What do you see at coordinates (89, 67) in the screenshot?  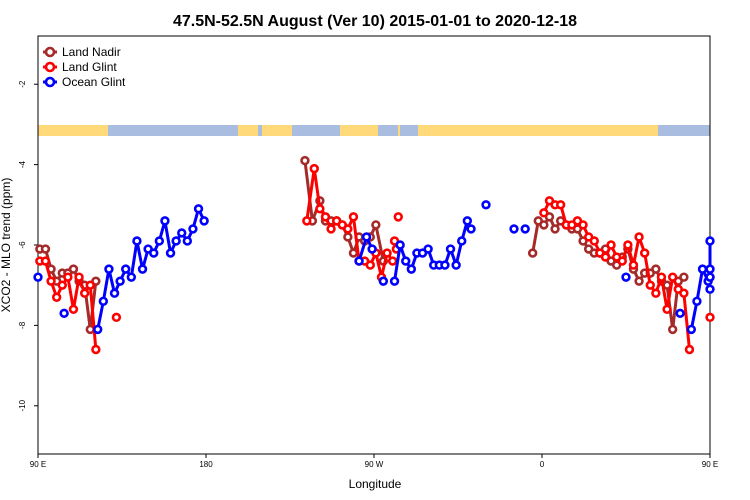 I see `legend-label: Land Glint` at bounding box center [89, 67].